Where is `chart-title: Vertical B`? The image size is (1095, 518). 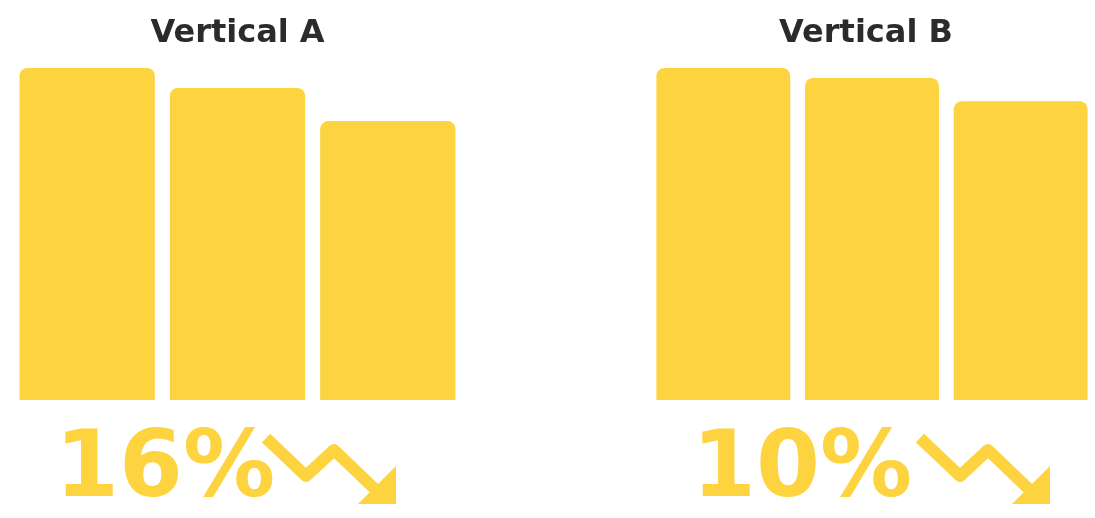
chart-title: Vertical B is located at coordinates (866, 31).